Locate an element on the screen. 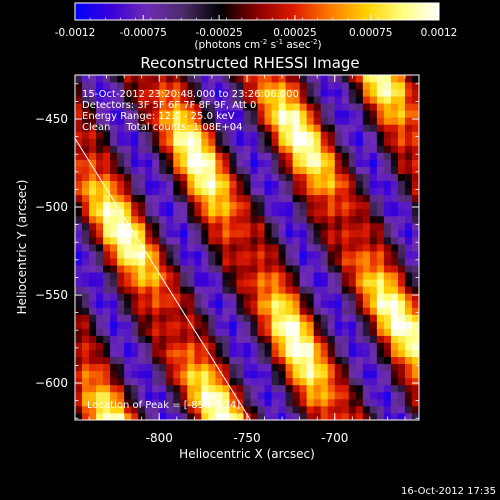 The height and width of the screenshot is (500, 500). colorbar-tick-label: -0.00075 is located at coordinates (143, 33).